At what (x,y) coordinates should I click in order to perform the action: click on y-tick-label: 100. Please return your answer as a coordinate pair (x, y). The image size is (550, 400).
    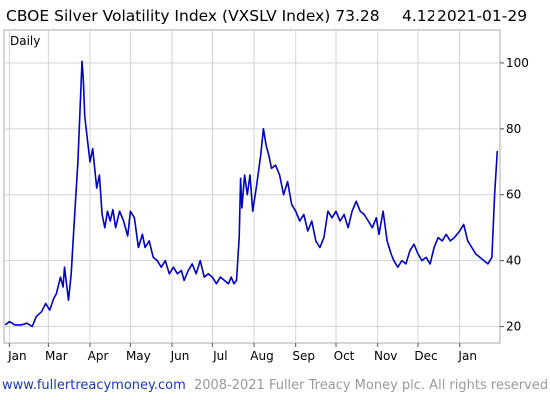
    Looking at the image, I should click on (517, 63).